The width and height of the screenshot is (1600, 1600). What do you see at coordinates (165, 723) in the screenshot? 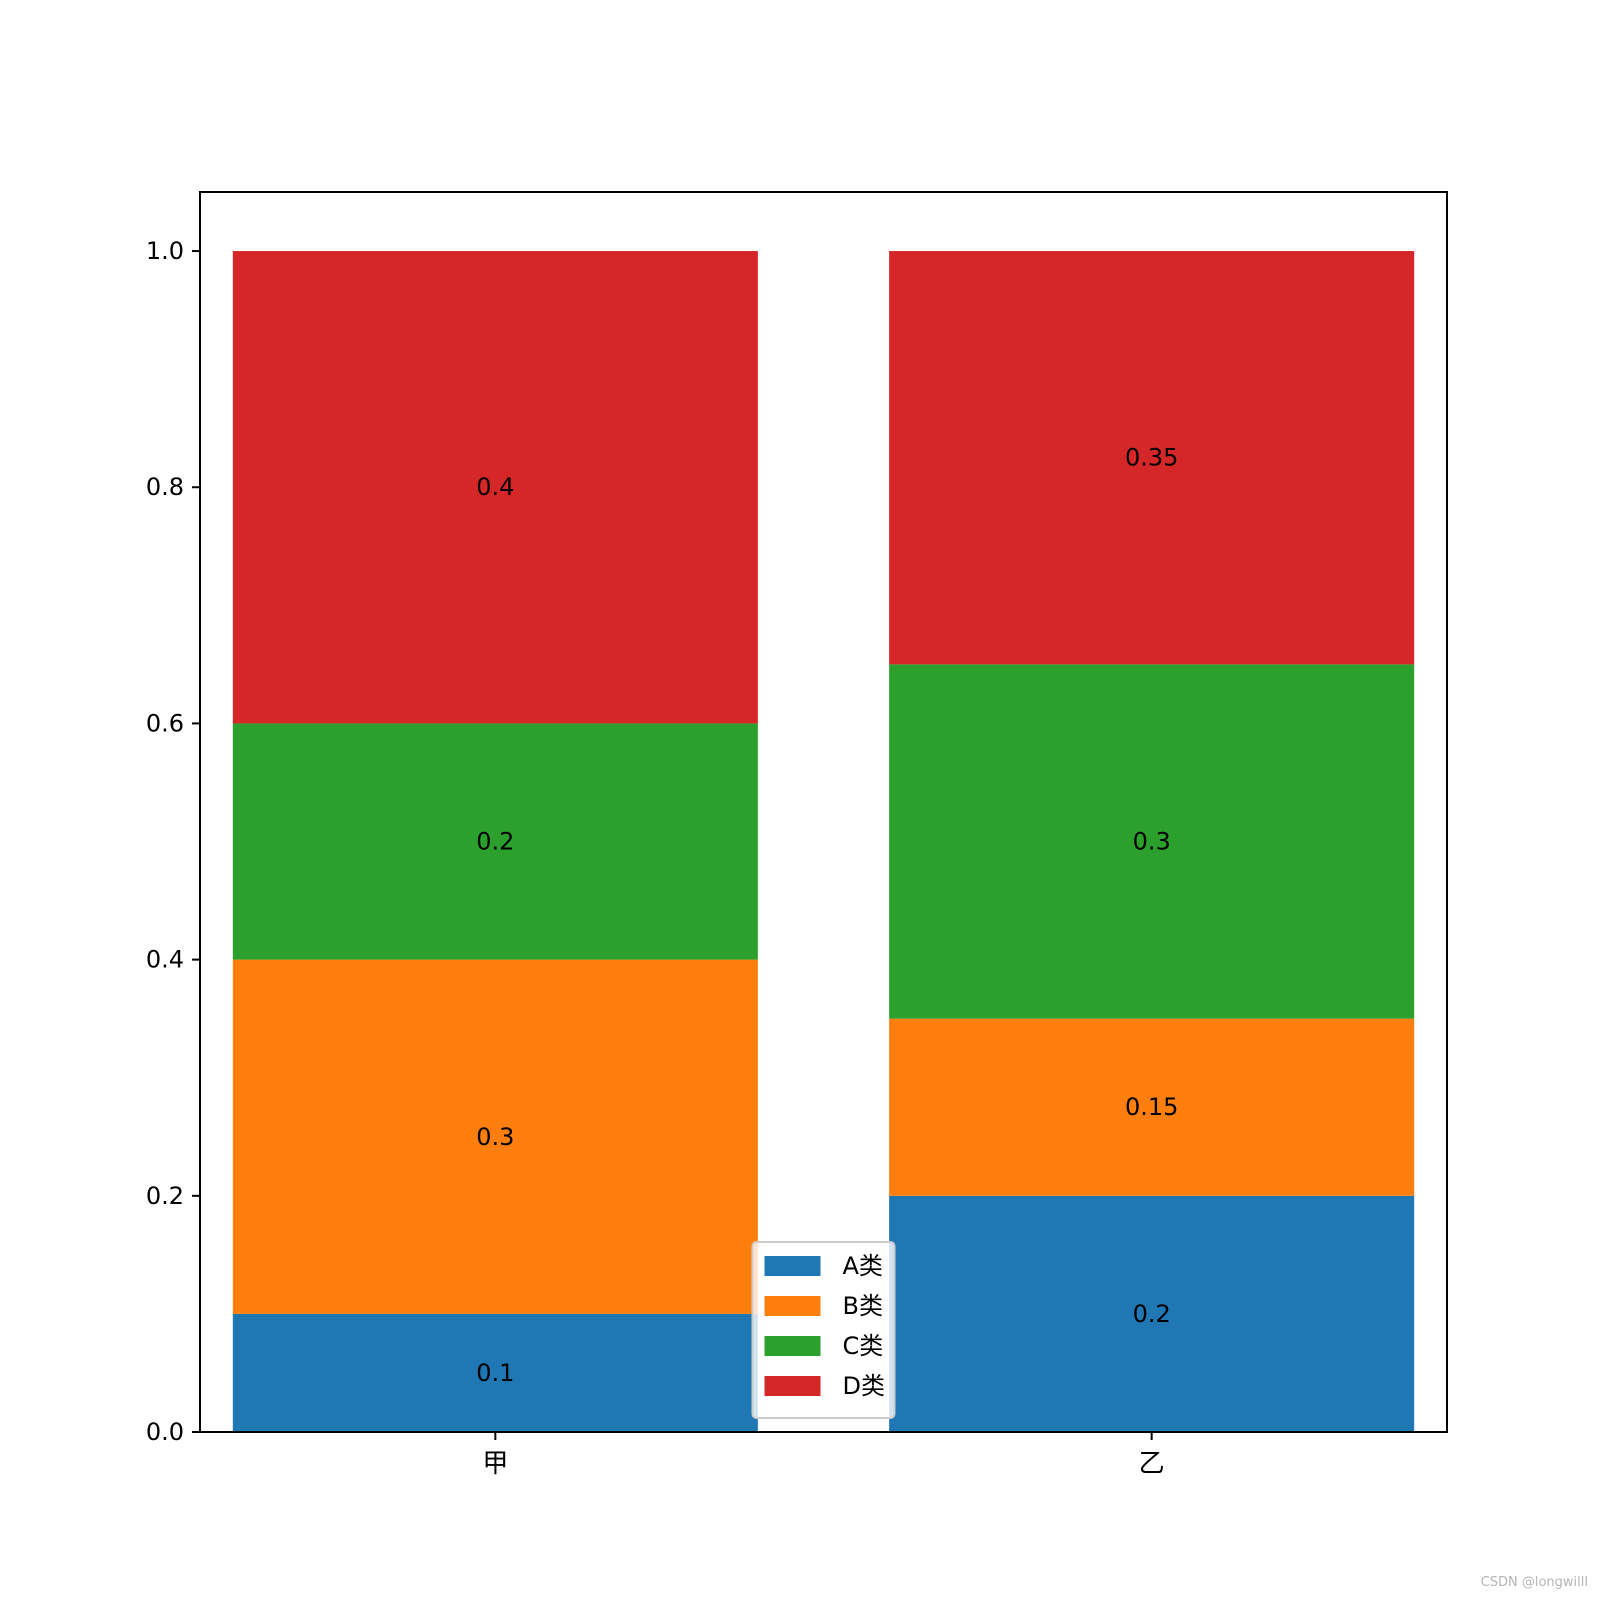
I see `y-tick-label: 0.6` at bounding box center [165, 723].